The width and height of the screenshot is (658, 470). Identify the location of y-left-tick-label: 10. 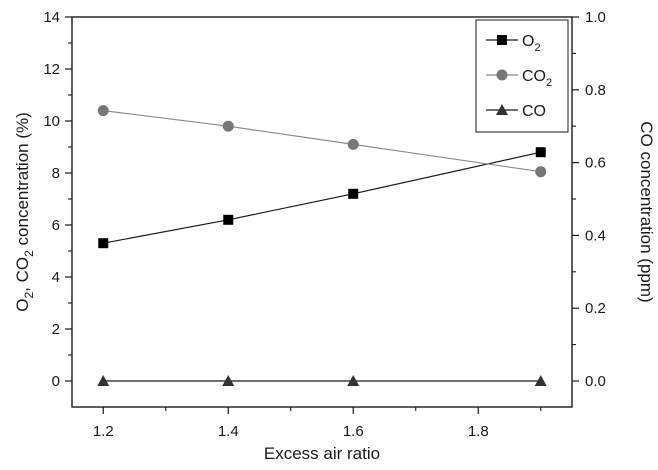
(51, 121).